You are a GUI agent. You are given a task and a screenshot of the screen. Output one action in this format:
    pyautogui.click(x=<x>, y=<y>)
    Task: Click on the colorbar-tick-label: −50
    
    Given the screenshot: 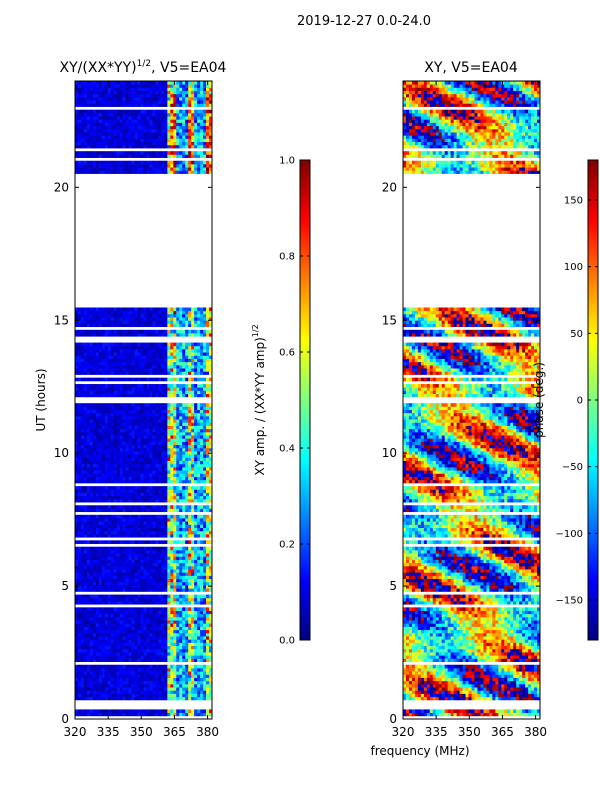 What is the action you would take?
    pyautogui.click(x=572, y=467)
    